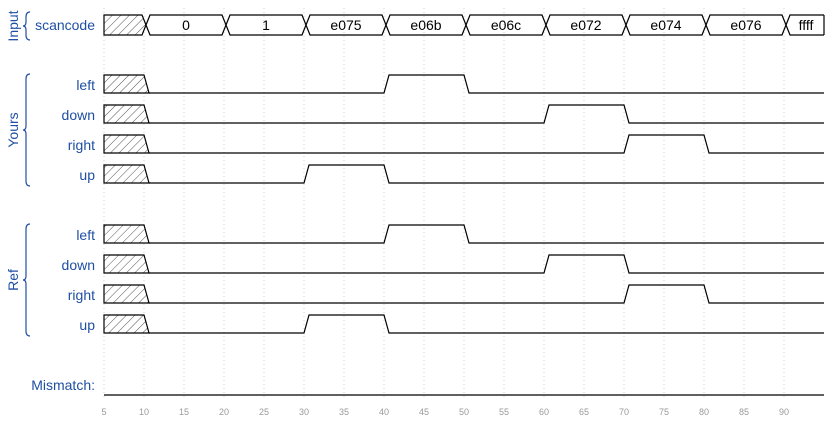  What do you see at coordinates (425, 25) in the screenshot?
I see `scancode-value: e06b` at bounding box center [425, 25].